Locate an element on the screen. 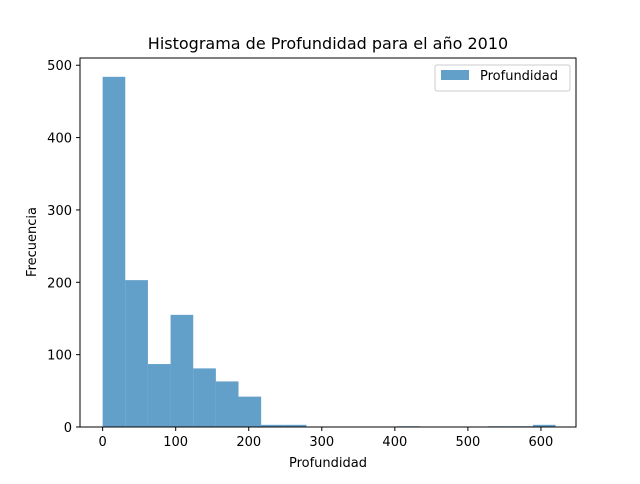 The image size is (640, 484). legend: Profundidad is located at coordinates (502, 78).